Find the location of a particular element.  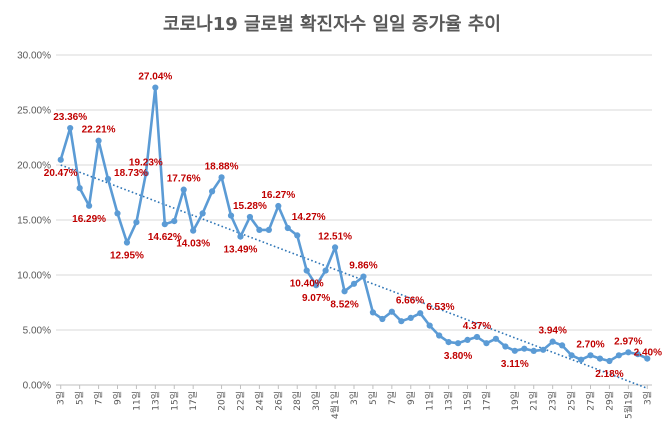

x-tick-label: 13일 is located at coordinates (449, 401).